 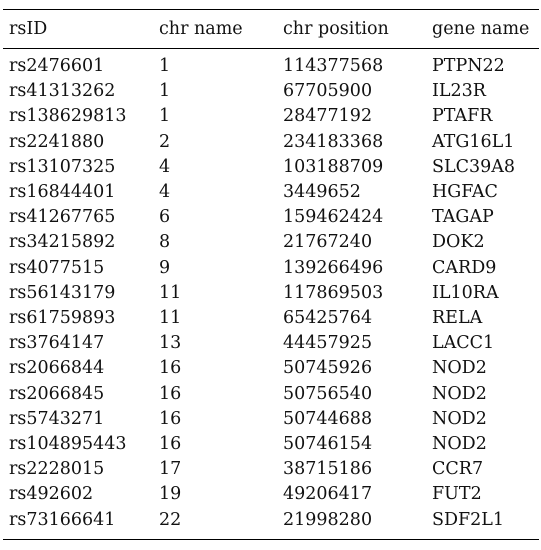 What do you see at coordinates (328, 444) in the screenshot?
I see `chr-position-cell: 50746154` at bounding box center [328, 444].